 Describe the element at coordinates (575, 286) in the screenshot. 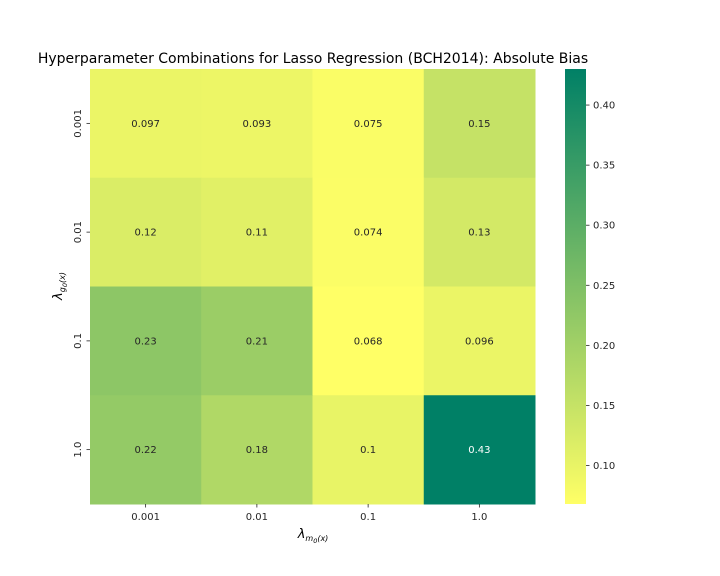

I see `colorbar` at that location.